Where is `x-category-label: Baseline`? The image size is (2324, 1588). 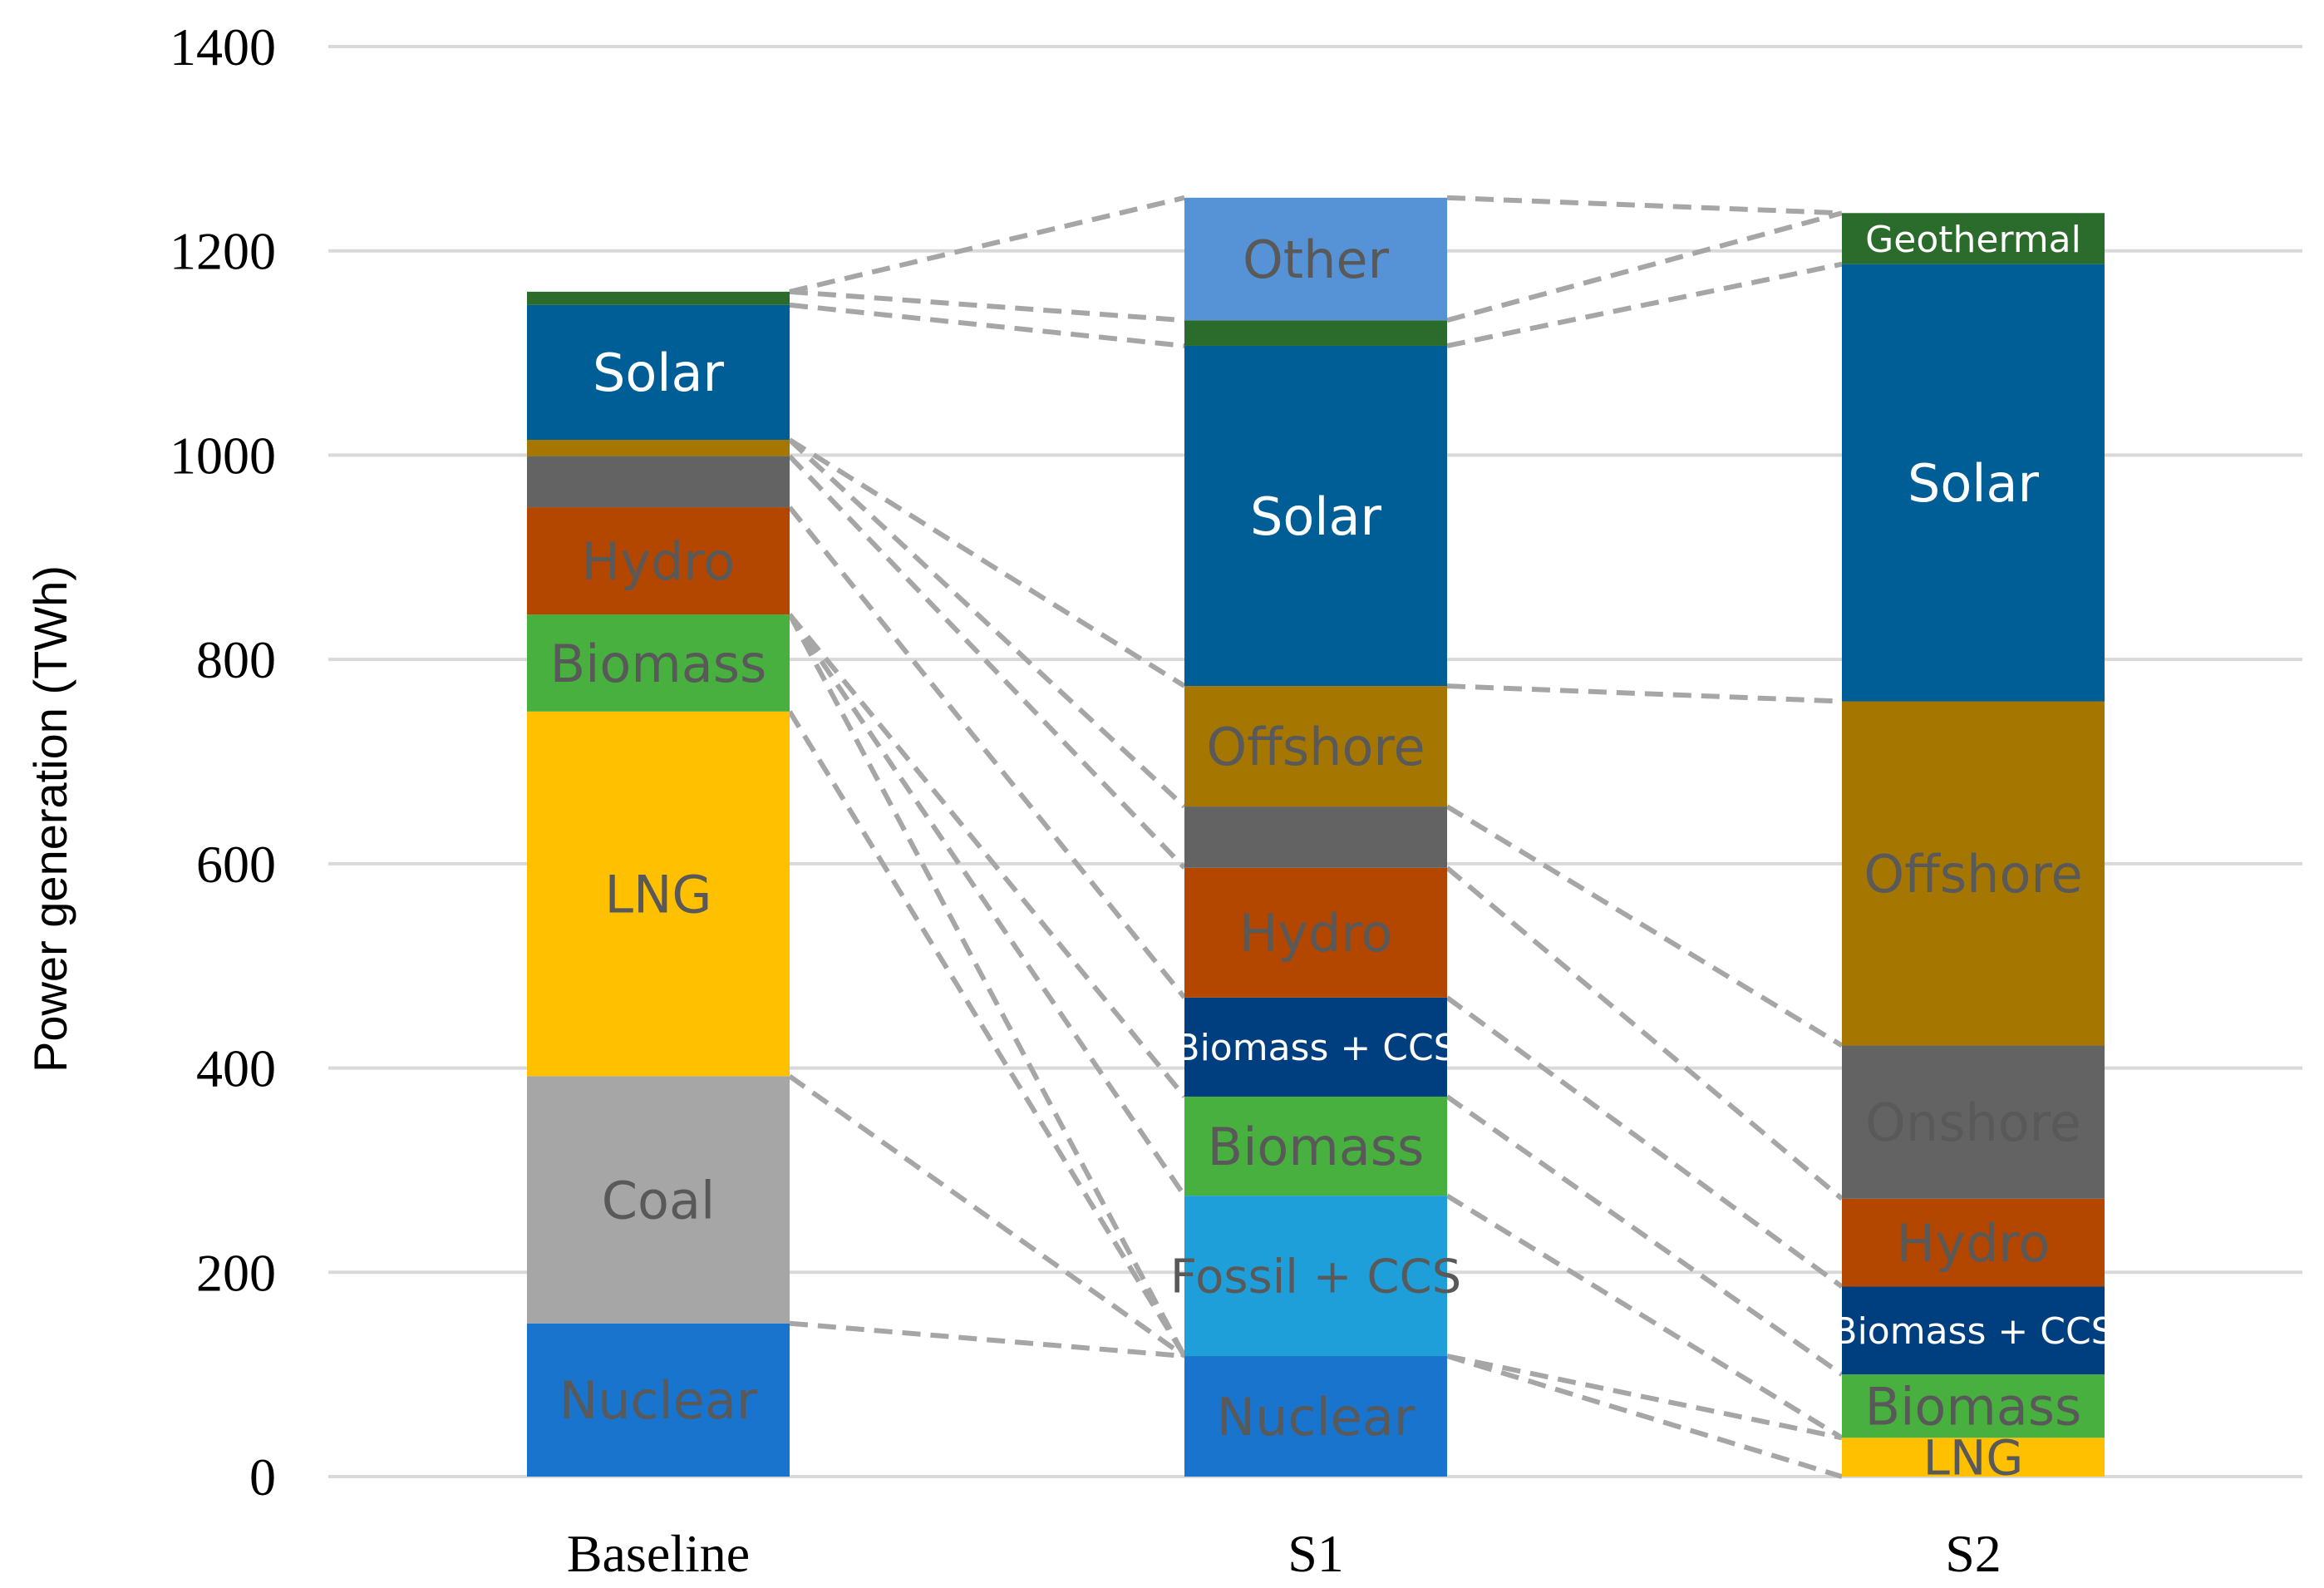 x-category-label: Baseline is located at coordinates (658, 1553).